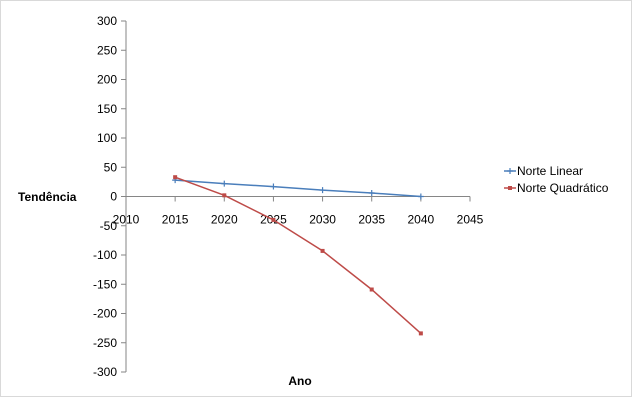  What do you see at coordinates (421, 220) in the screenshot?
I see `x-tick-label: 2040` at bounding box center [421, 220].